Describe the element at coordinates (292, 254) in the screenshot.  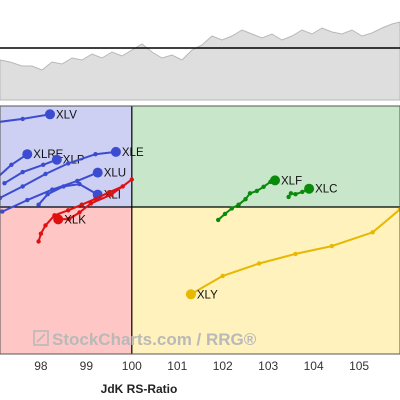
I see `series-xly: XLY` at that location.